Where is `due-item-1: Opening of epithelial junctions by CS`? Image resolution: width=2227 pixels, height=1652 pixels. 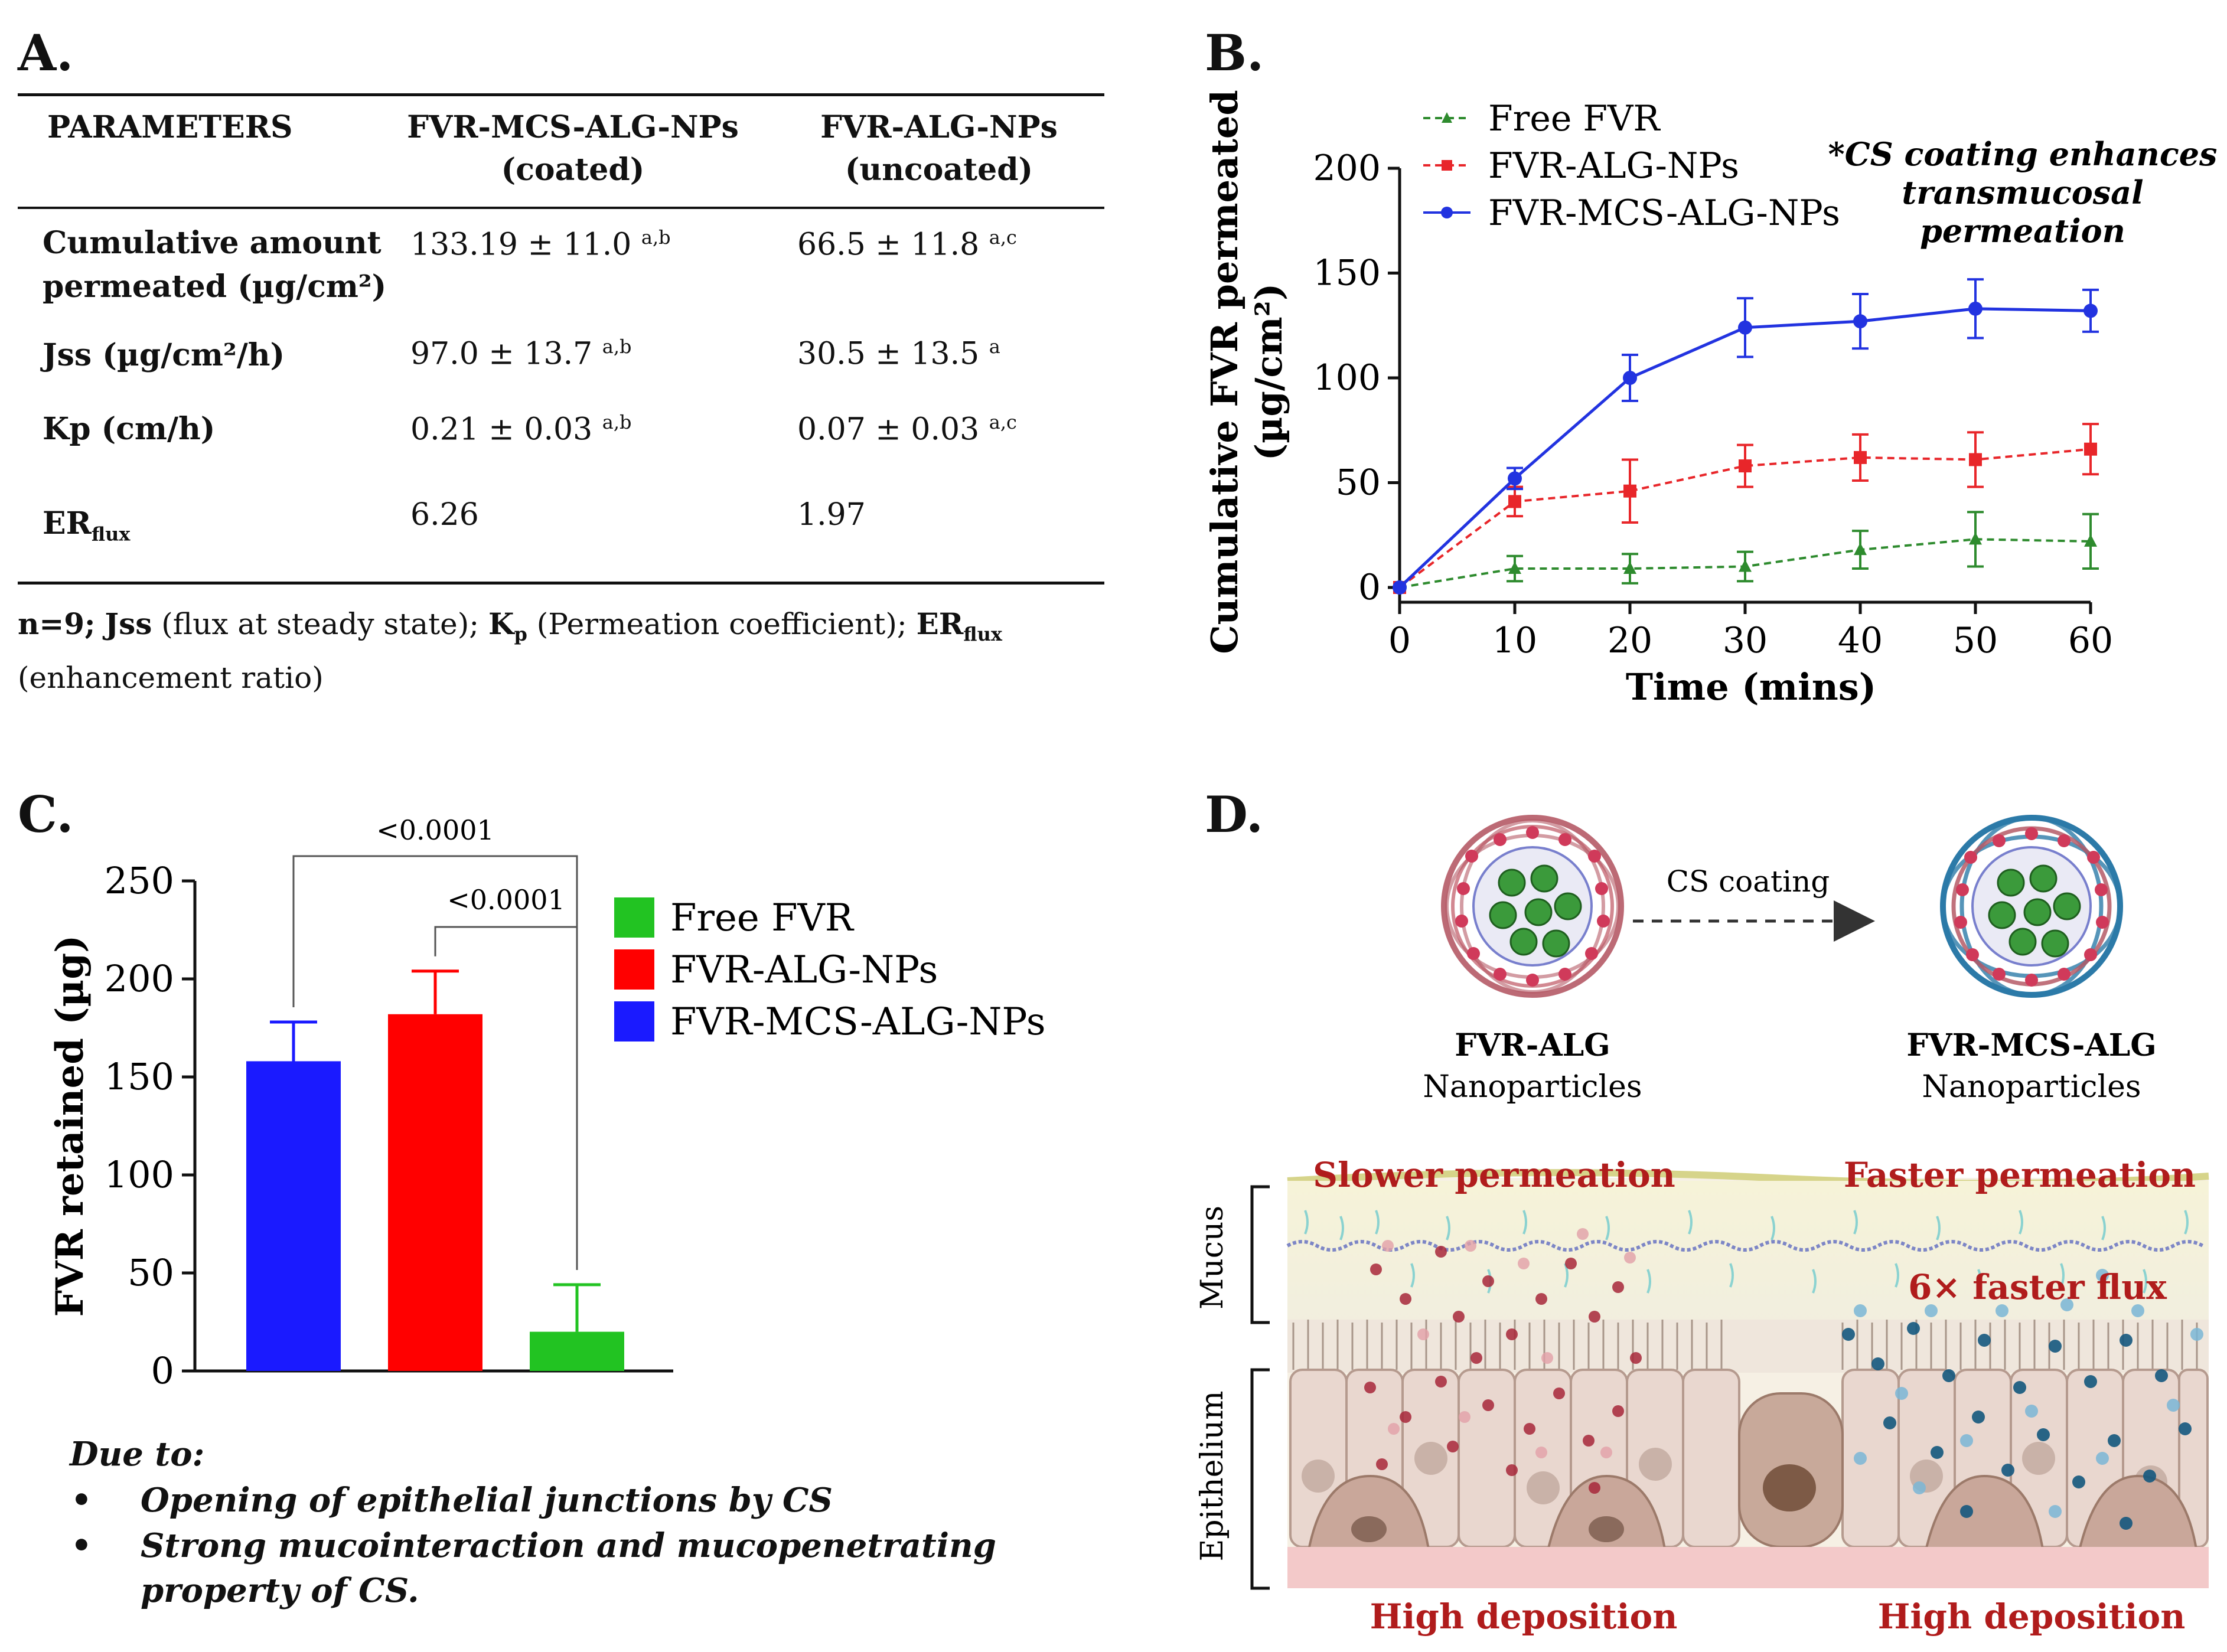
due-item-1: Opening of epithelial junctions by CS is located at coordinates (487, 1501).